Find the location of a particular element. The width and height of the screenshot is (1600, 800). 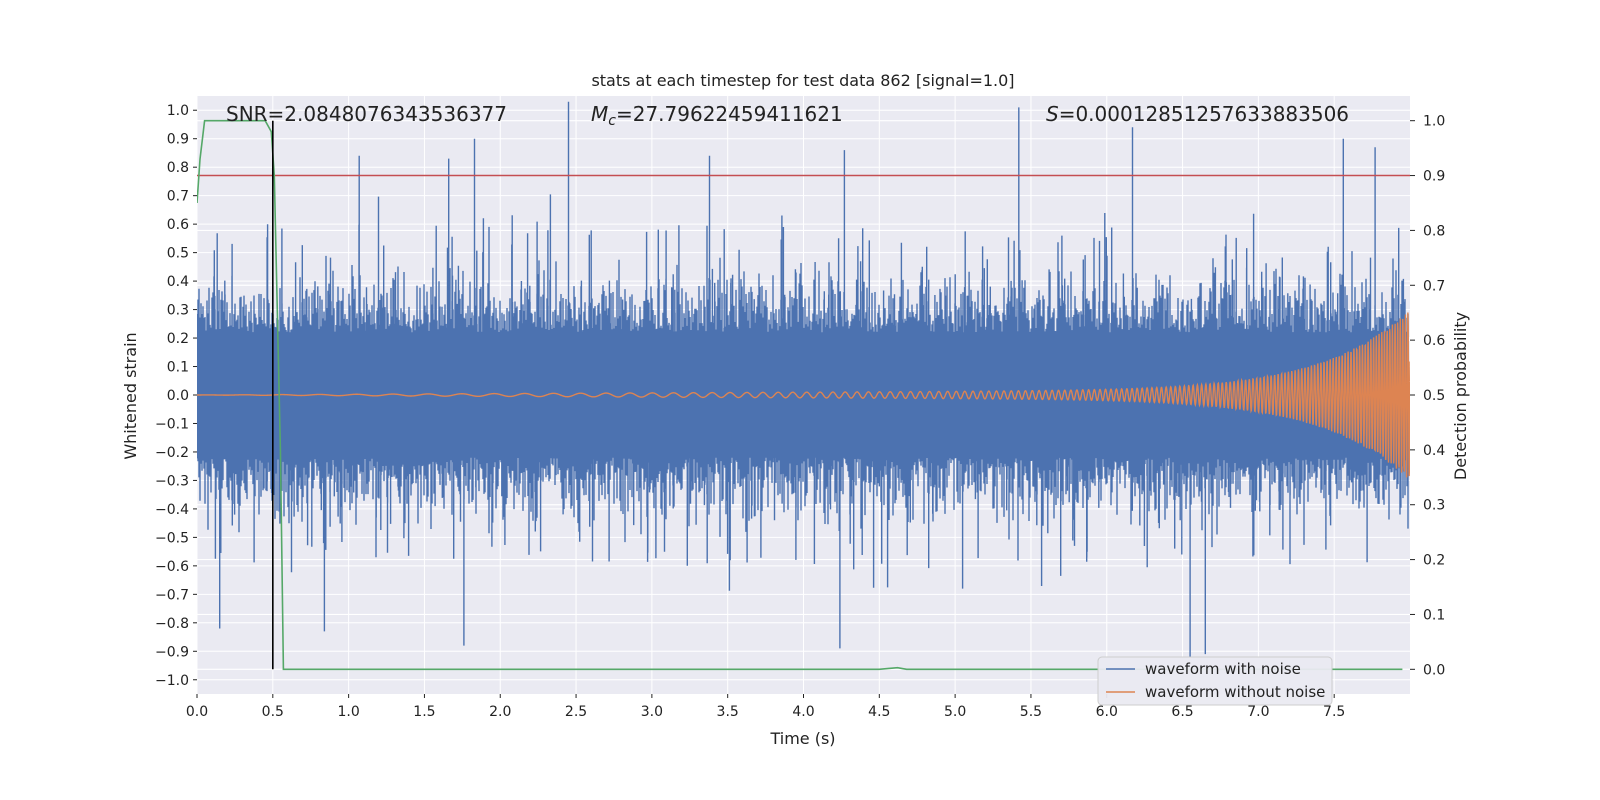

y-tick-label: 0.3 is located at coordinates (178, 311).